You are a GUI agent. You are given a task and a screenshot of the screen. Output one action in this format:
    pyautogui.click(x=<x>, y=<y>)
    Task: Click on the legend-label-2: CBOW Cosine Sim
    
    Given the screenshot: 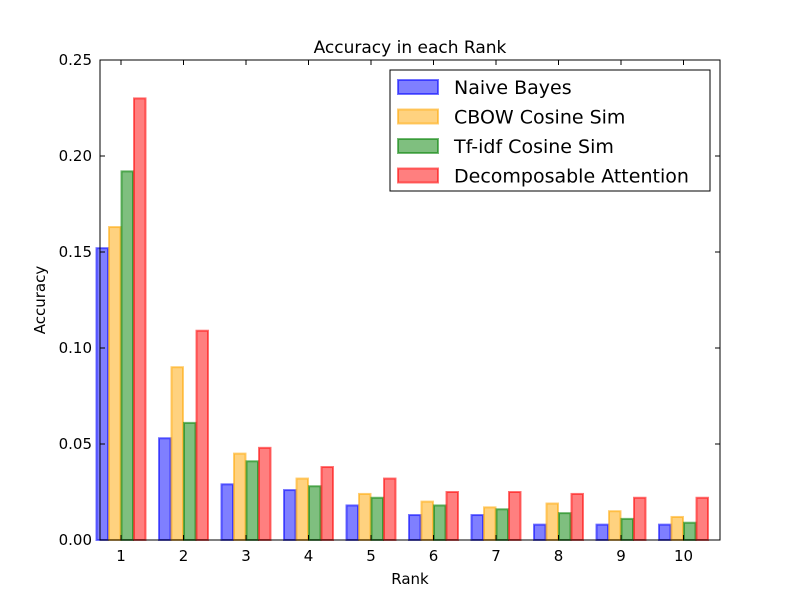 What is the action you would take?
    pyautogui.click(x=539, y=118)
    